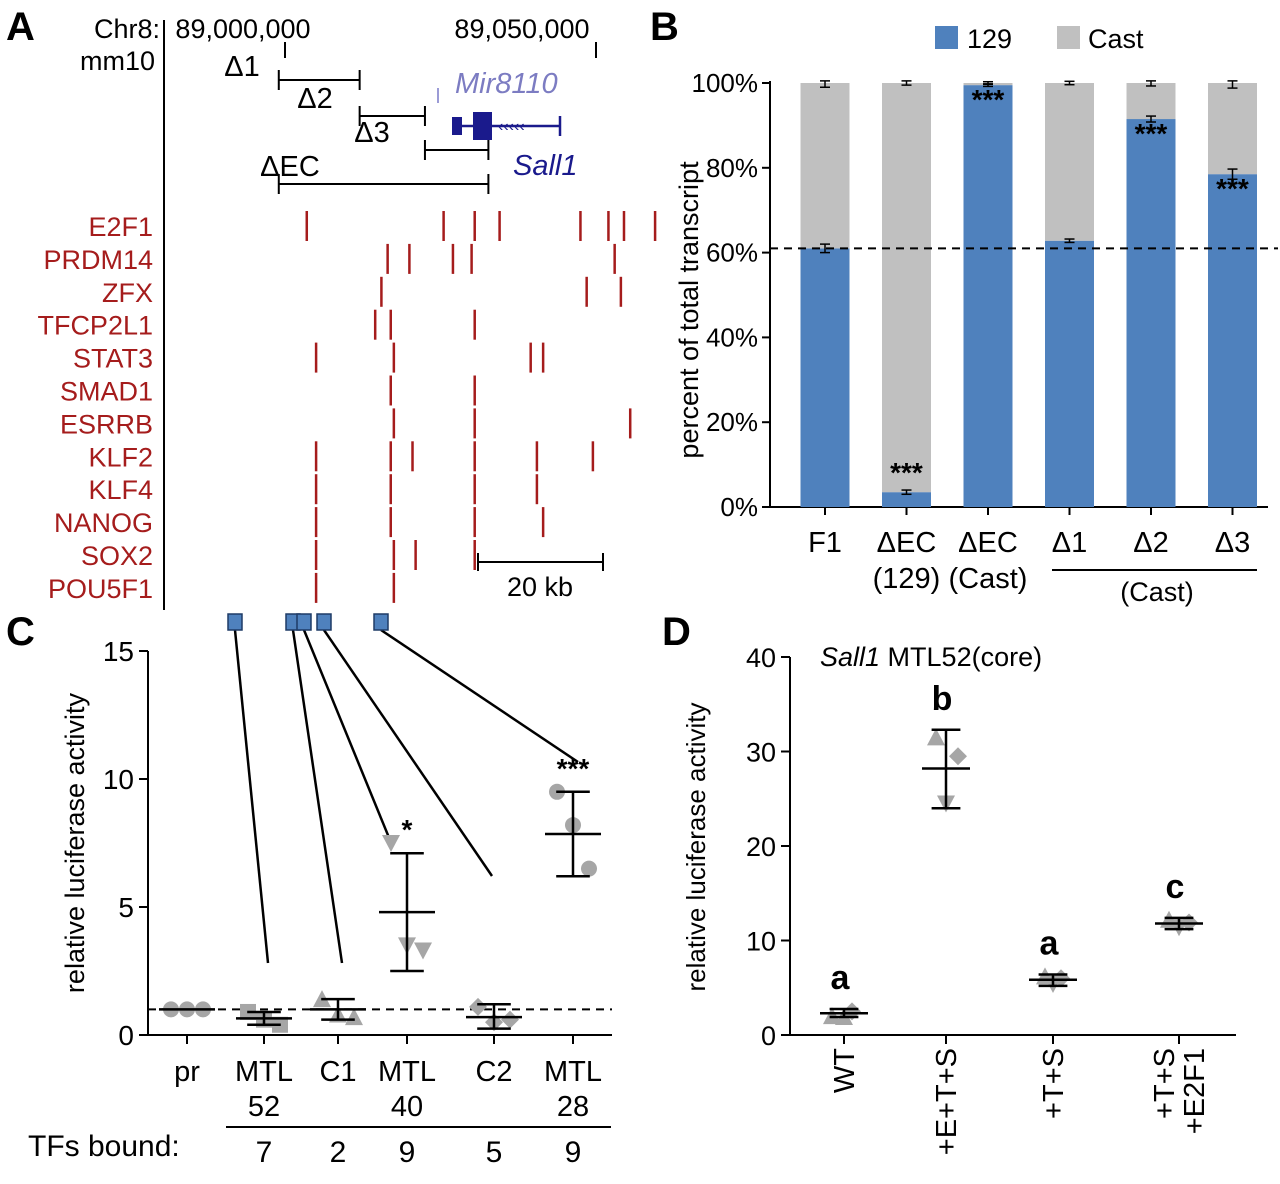  I want to click on gene-annotation: Mir8110 ‹‹‹‹‹ Sall1, so click(507, 125).